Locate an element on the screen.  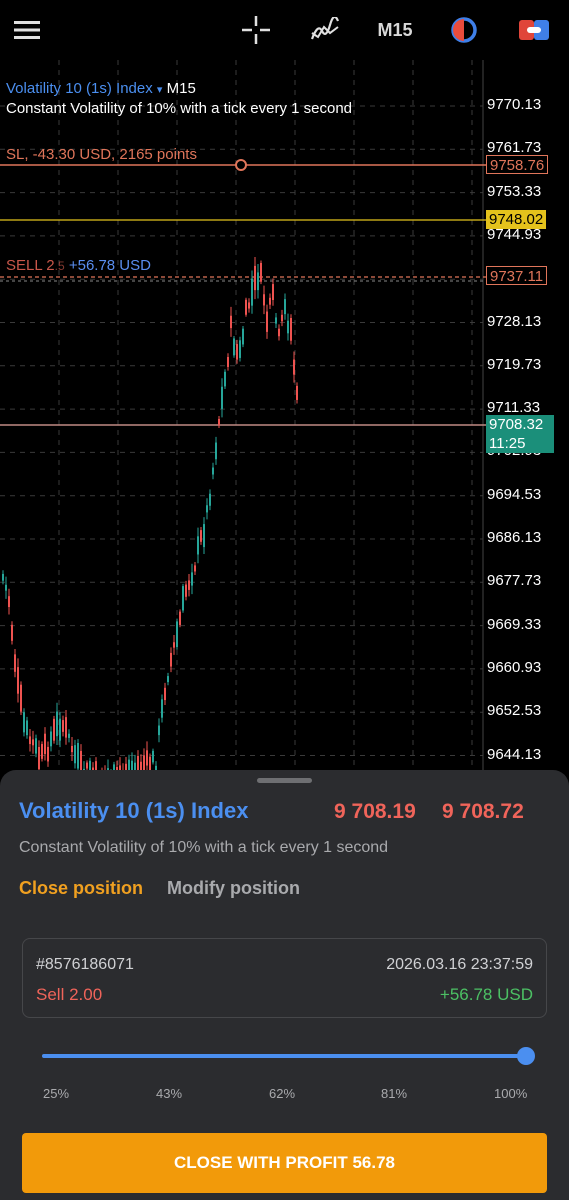
slider-tick-62: 62% is located at coordinates (282, 1093).